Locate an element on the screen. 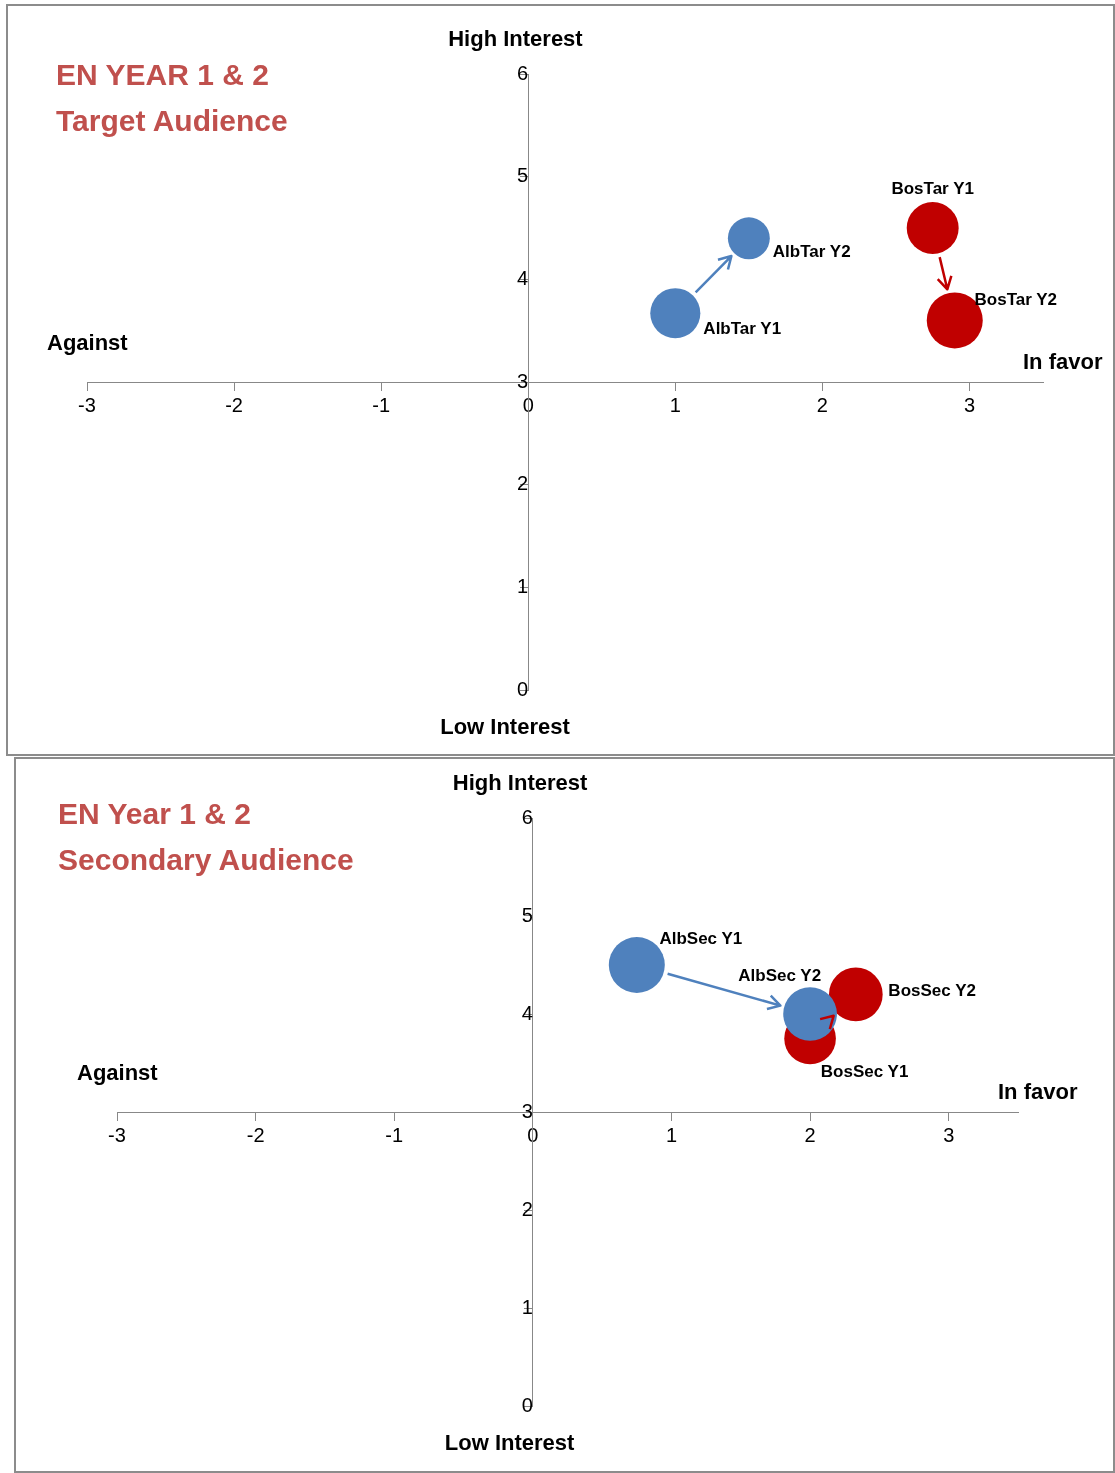 This screenshot has width=1115, height=1473. series-label: BosSec Y2 is located at coordinates (932, 991).